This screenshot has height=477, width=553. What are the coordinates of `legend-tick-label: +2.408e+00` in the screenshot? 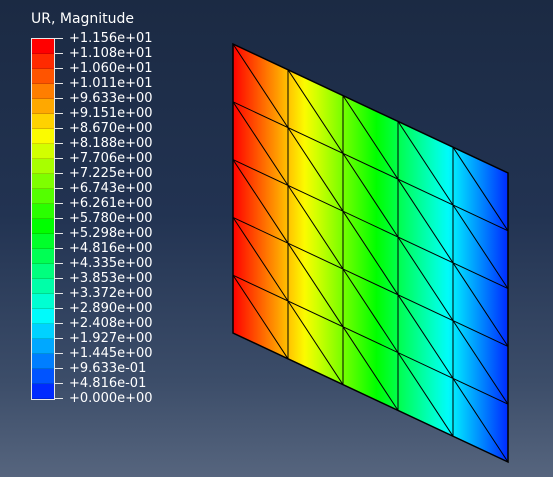 It's located at (103, 323).